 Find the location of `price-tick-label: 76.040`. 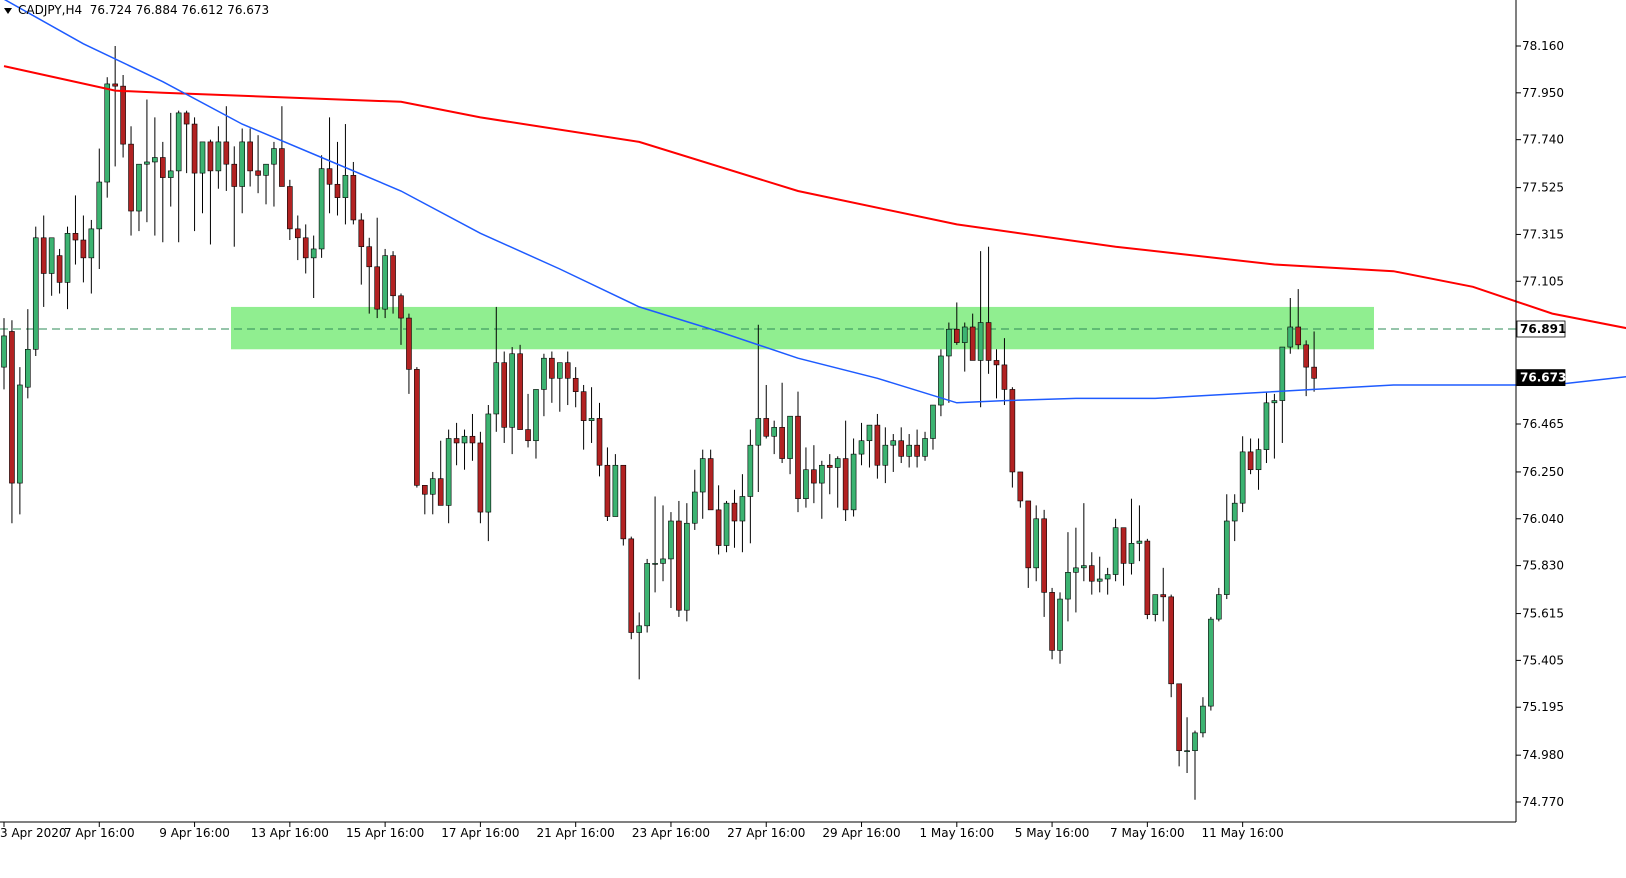

price-tick-label: 76.040 is located at coordinates (1543, 519).